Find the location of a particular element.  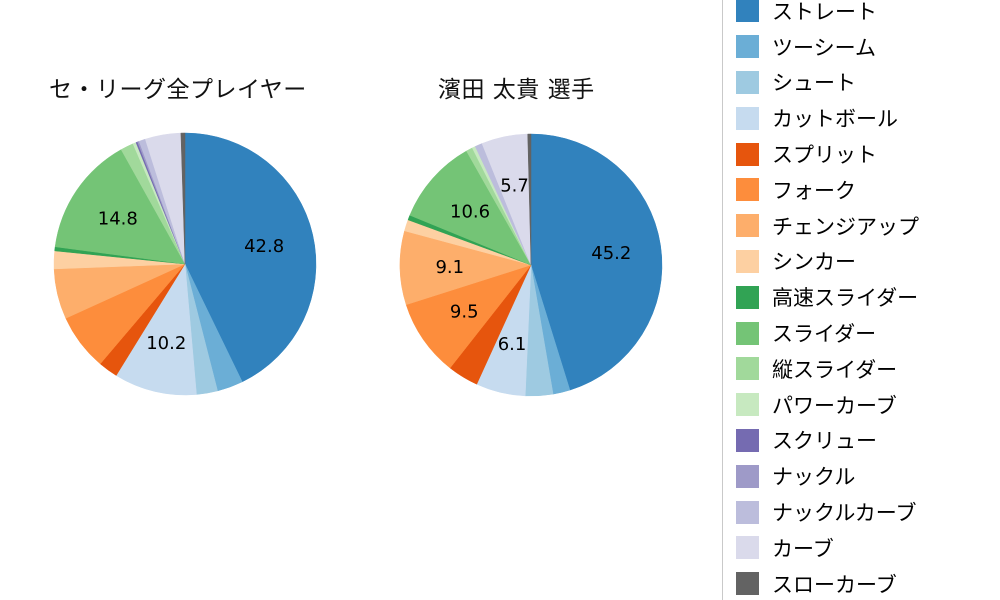

legend-item: ナックルカーブ is located at coordinates (868, 512).